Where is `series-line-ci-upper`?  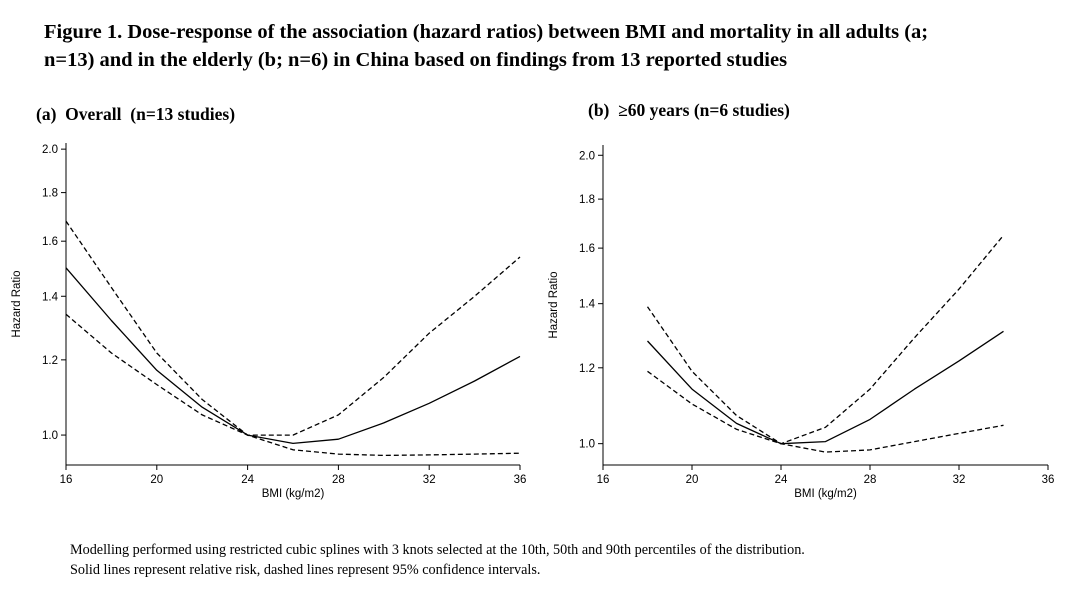
series-line-ci-upper is located at coordinates (825, 339).